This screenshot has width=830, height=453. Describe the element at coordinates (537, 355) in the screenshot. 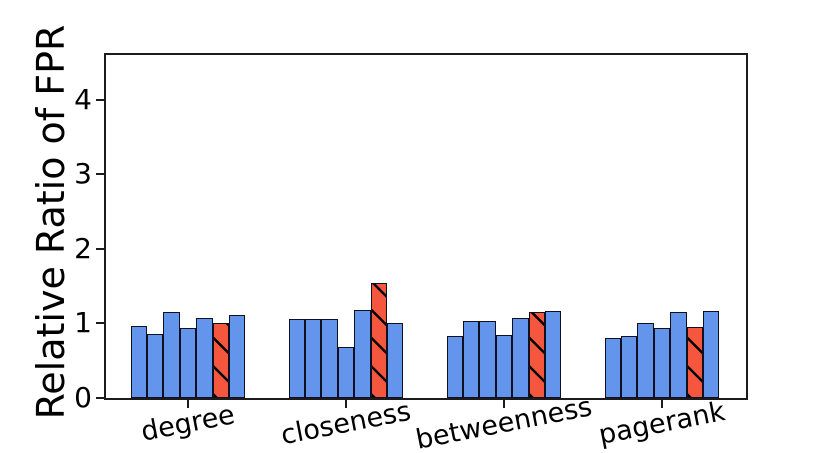

I see `bar-betweenness-series-6-highlighted` at that location.